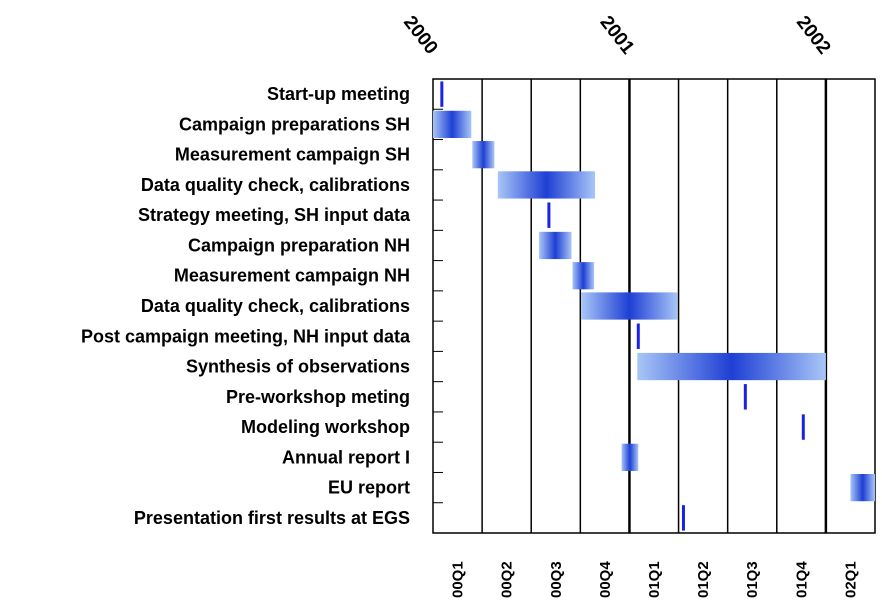  What do you see at coordinates (813, 35) in the screenshot?
I see `year-label: 2002` at bounding box center [813, 35].